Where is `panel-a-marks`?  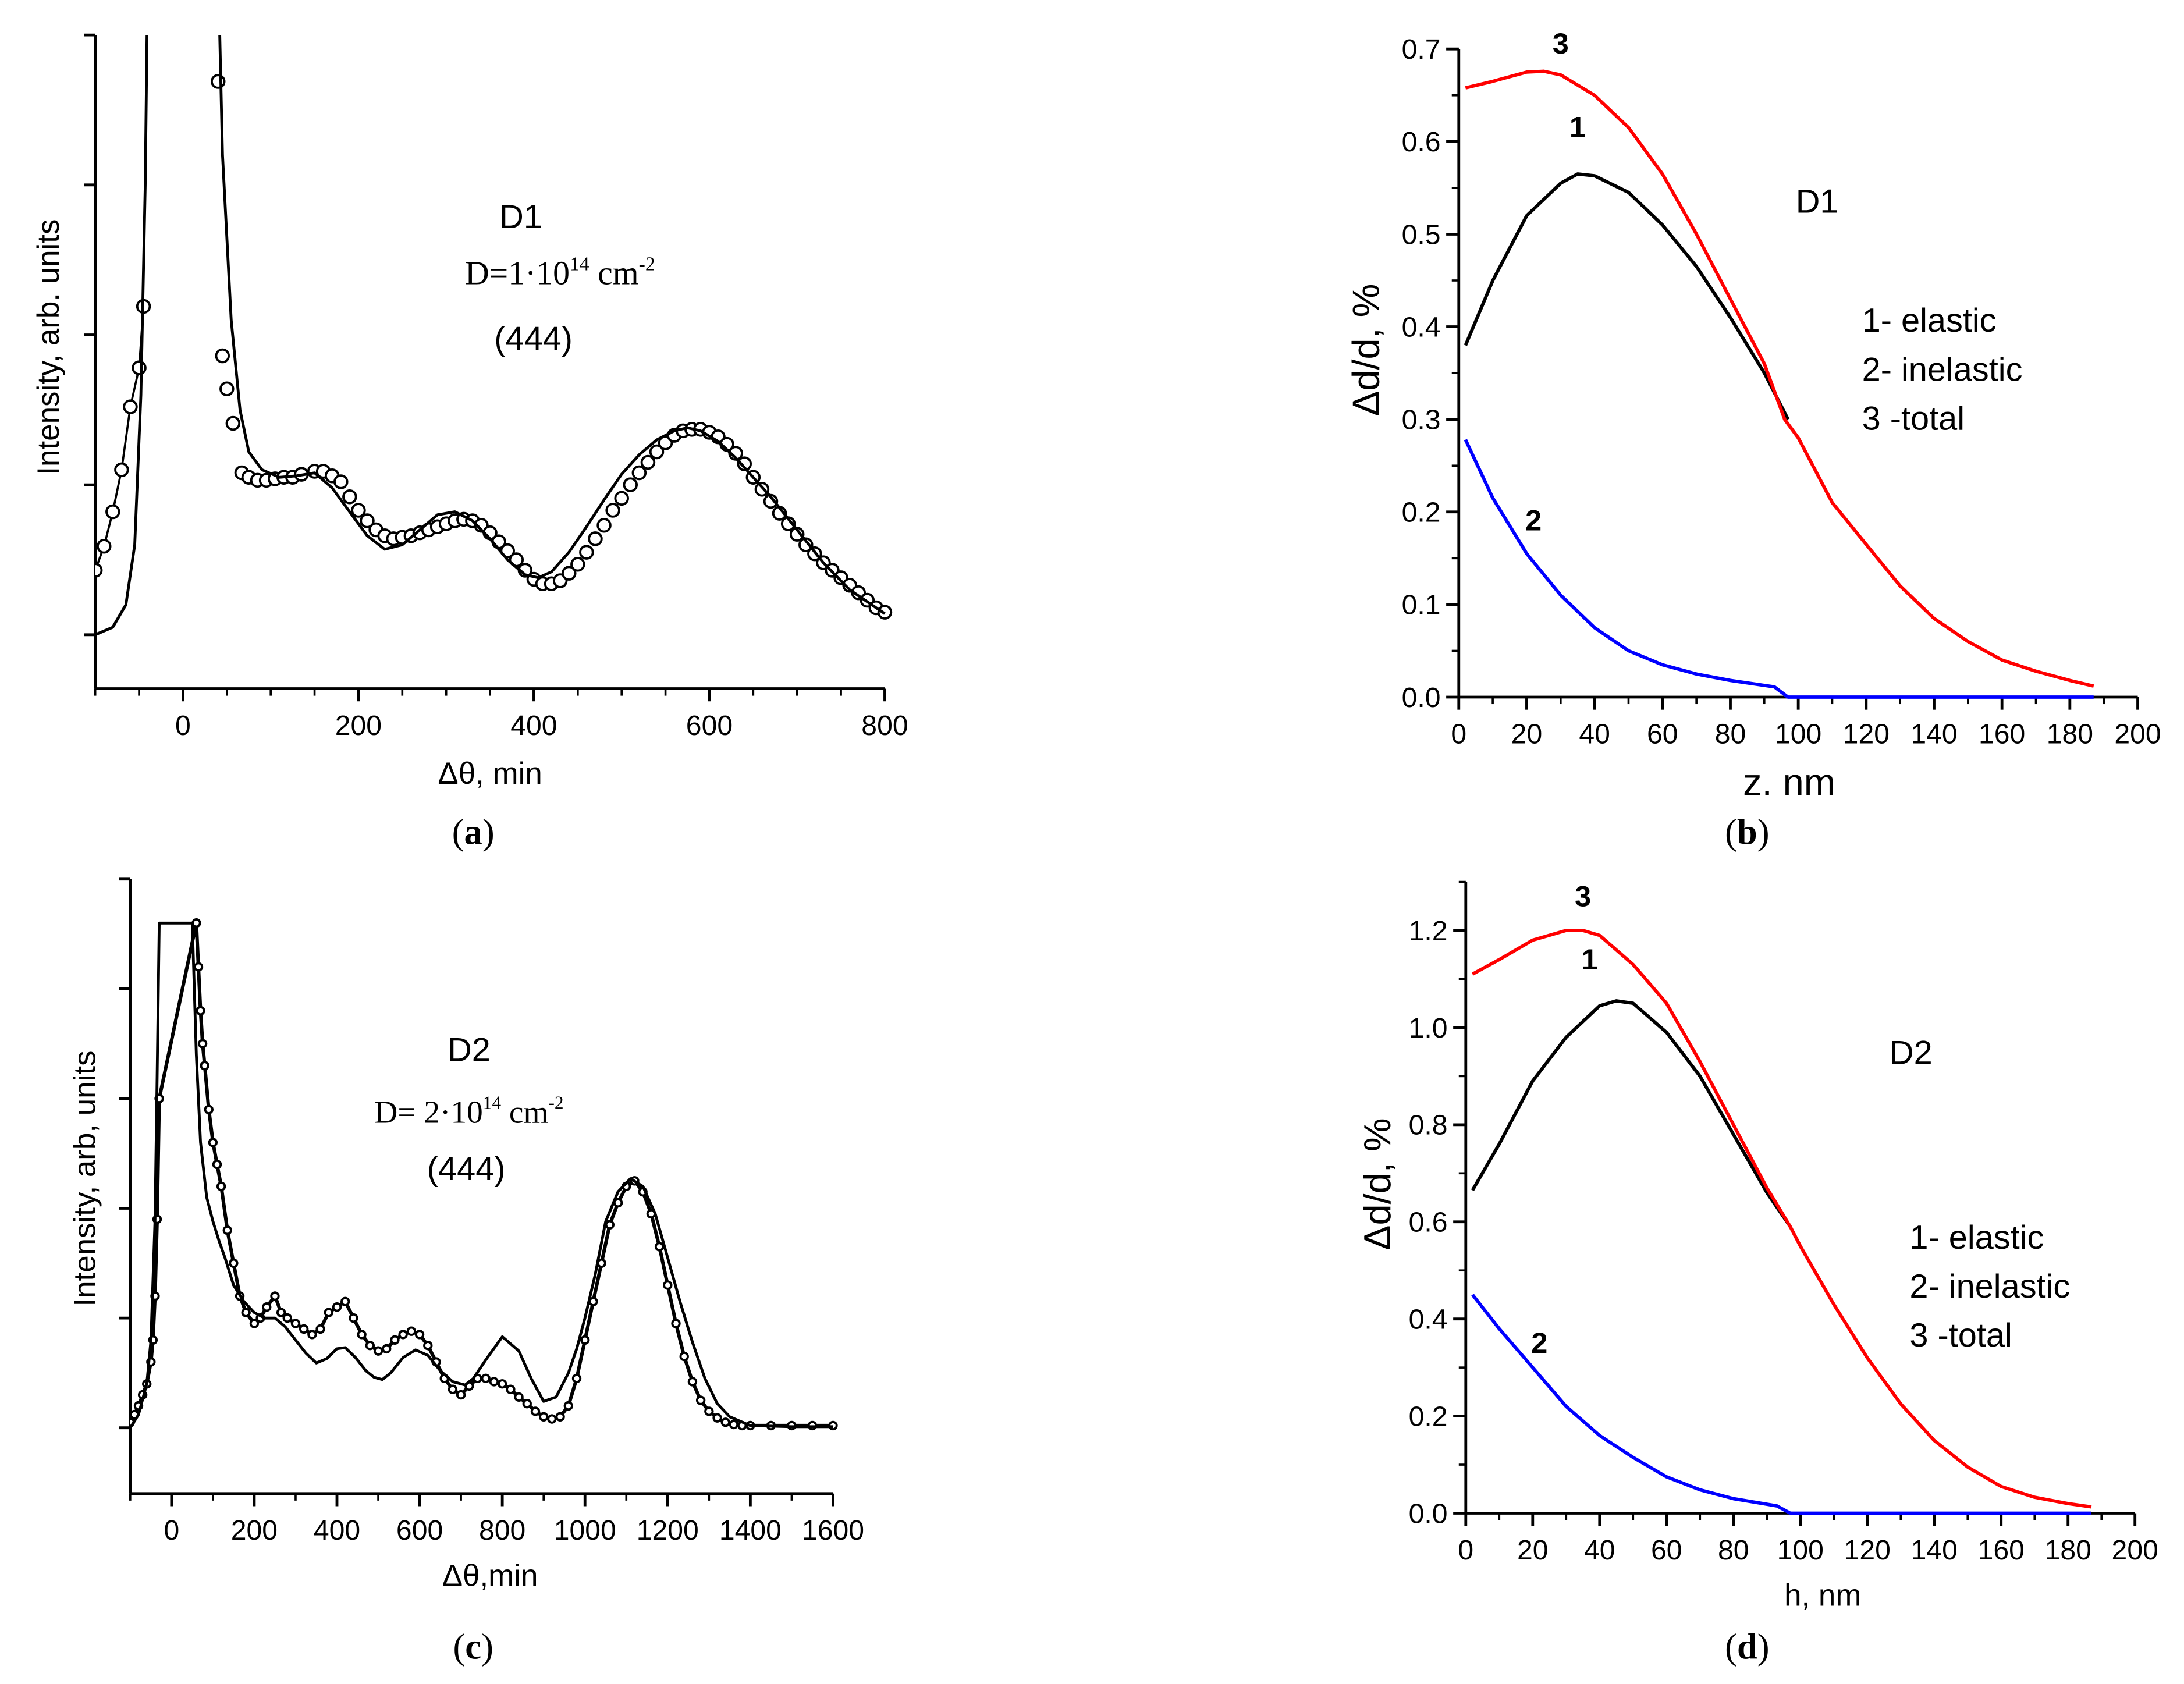 panel-a-marks is located at coordinates (494, 336).